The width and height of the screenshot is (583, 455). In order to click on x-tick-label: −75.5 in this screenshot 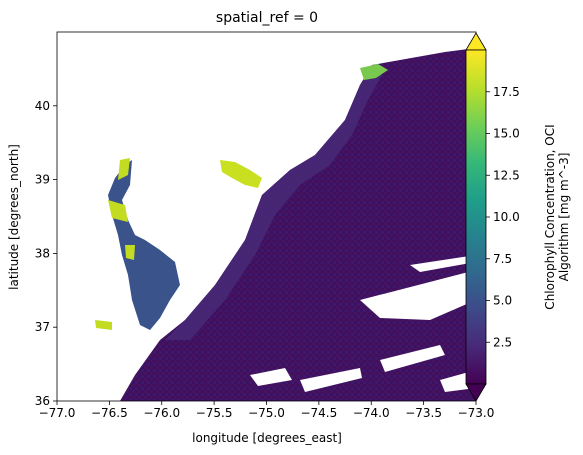, I will do `click(214, 413)`.